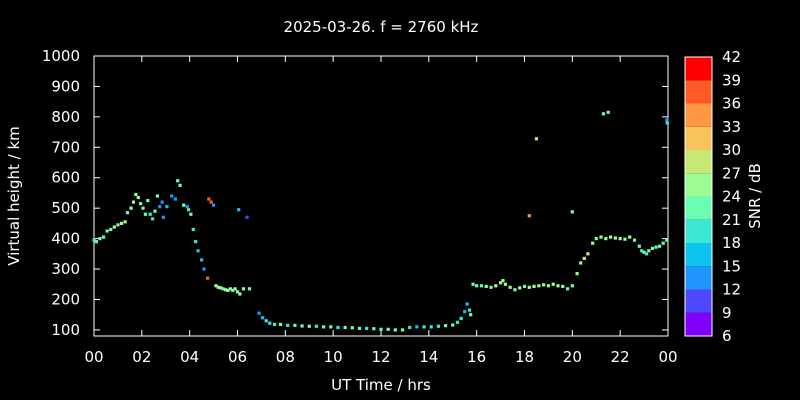 Image resolution: width=800 pixels, height=400 pixels. Describe the element at coordinates (428, 357) in the screenshot. I see `x-tick-label: 14` at that location.